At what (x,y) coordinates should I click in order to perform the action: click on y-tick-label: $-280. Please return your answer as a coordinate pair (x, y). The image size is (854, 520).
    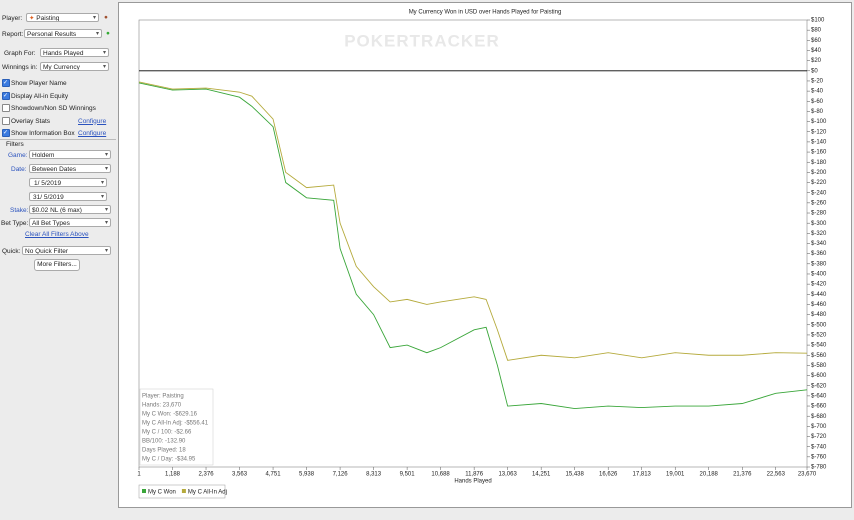
    Looking at the image, I should click on (819, 214).